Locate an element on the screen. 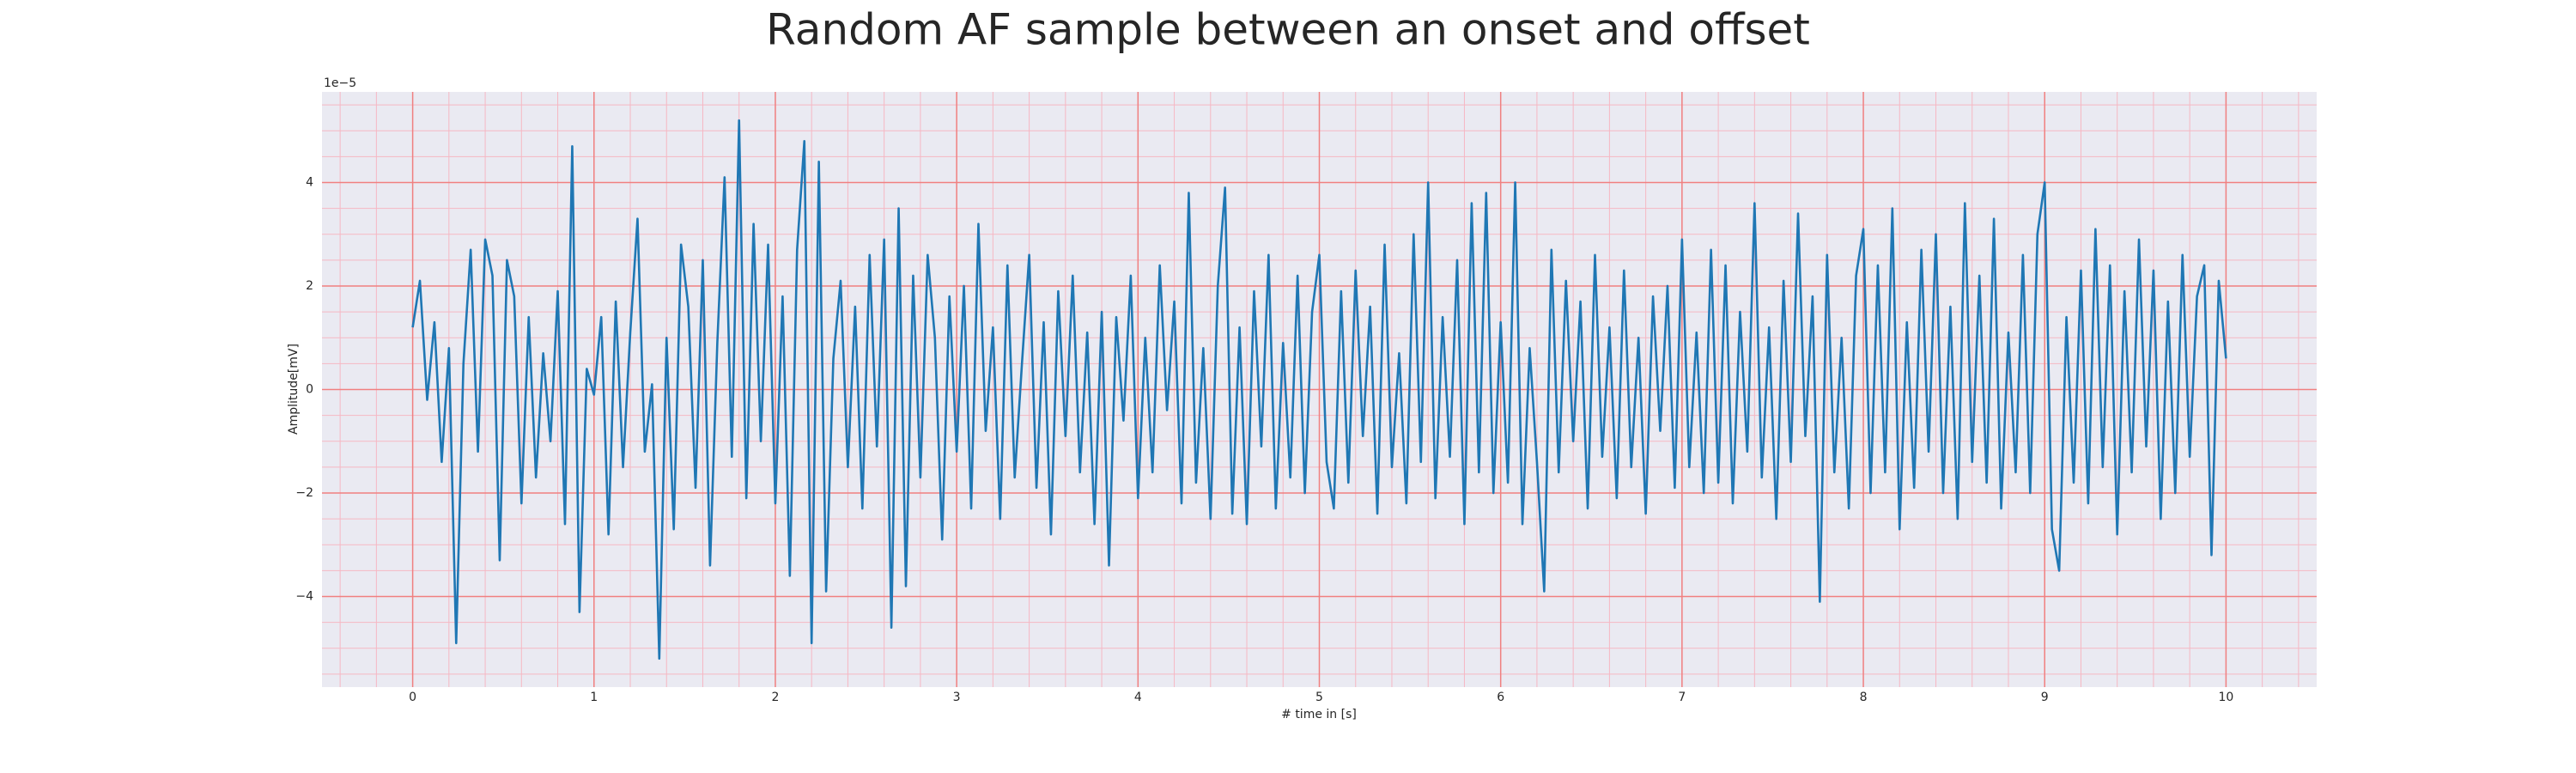 This screenshot has height=773, width=2576. x-tick-label: 10 is located at coordinates (2225, 697).